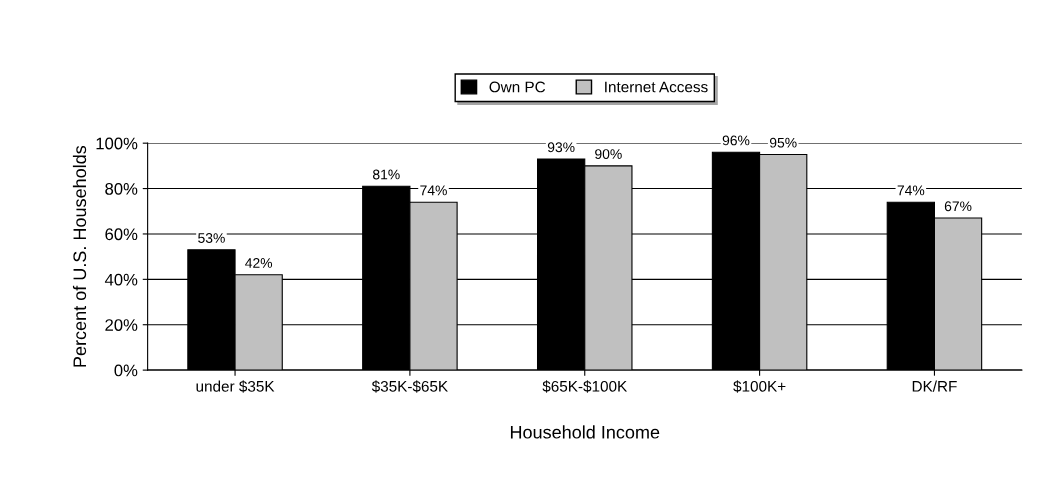  Describe the element at coordinates (958, 206) in the screenshot. I see `data-label: 67%` at that location.